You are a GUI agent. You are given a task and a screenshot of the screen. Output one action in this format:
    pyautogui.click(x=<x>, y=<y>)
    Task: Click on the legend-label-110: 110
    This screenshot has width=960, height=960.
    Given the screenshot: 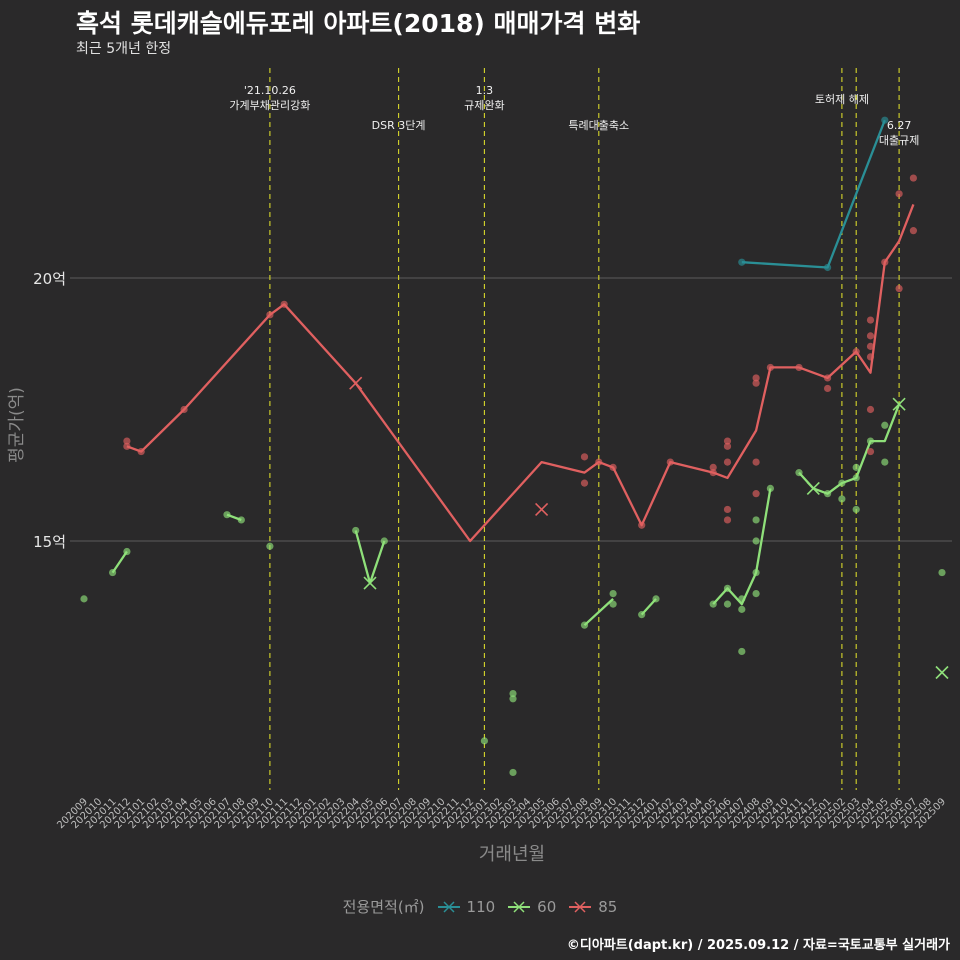 What is the action you would take?
    pyautogui.click(x=481, y=906)
    